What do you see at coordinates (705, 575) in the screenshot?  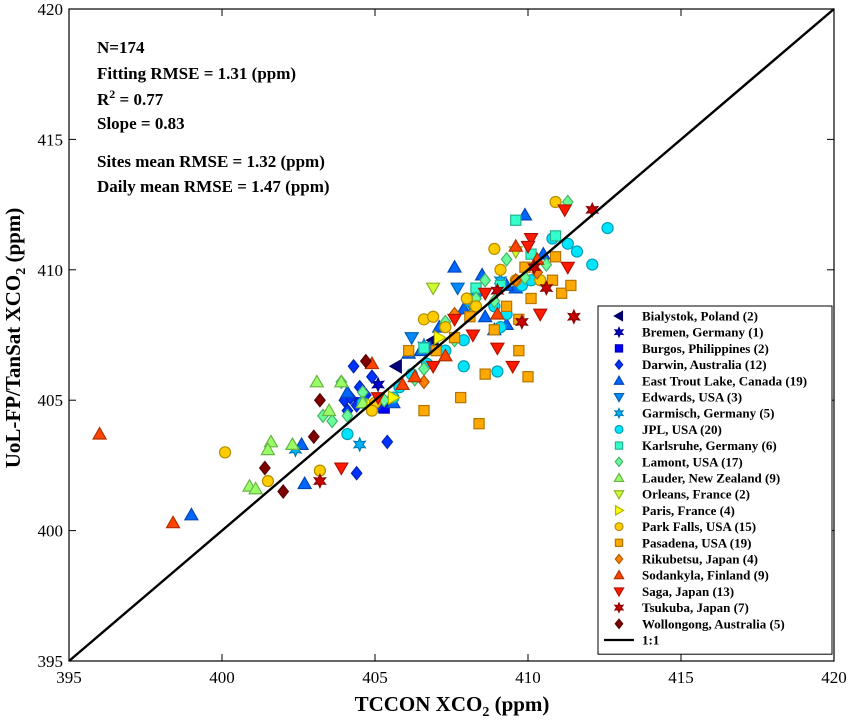 I see `legend-entry-label: Sodankyla, Finland (9)` at bounding box center [705, 575].